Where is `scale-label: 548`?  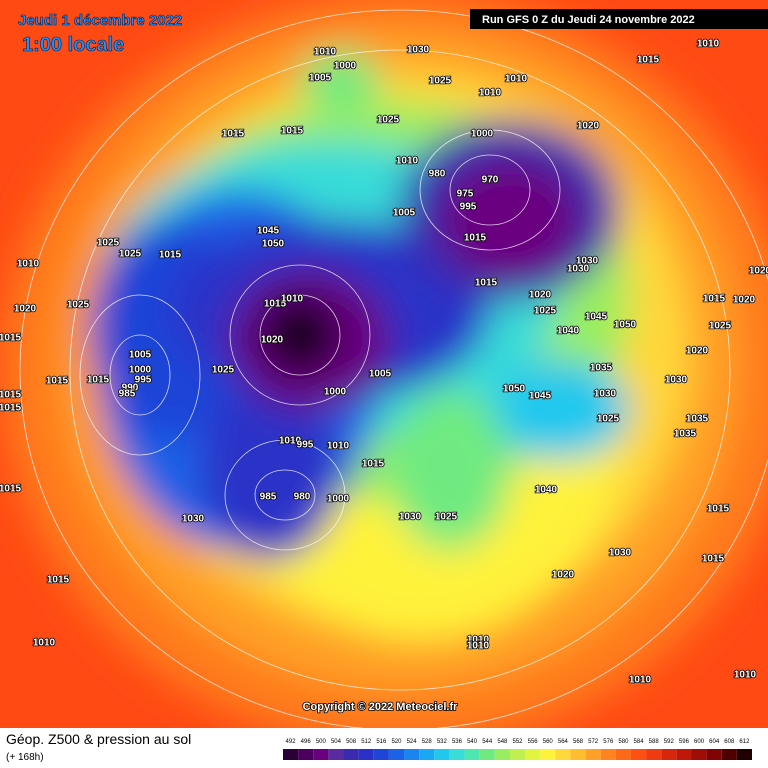
scale-label: 548 is located at coordinates (502, 742).